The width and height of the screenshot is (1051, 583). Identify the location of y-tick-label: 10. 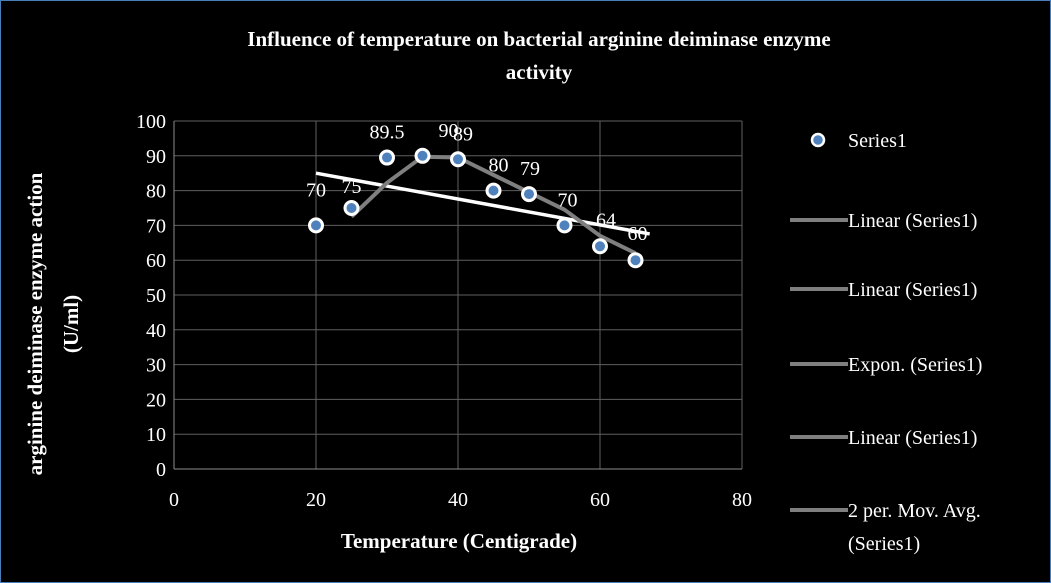
(156, 435).